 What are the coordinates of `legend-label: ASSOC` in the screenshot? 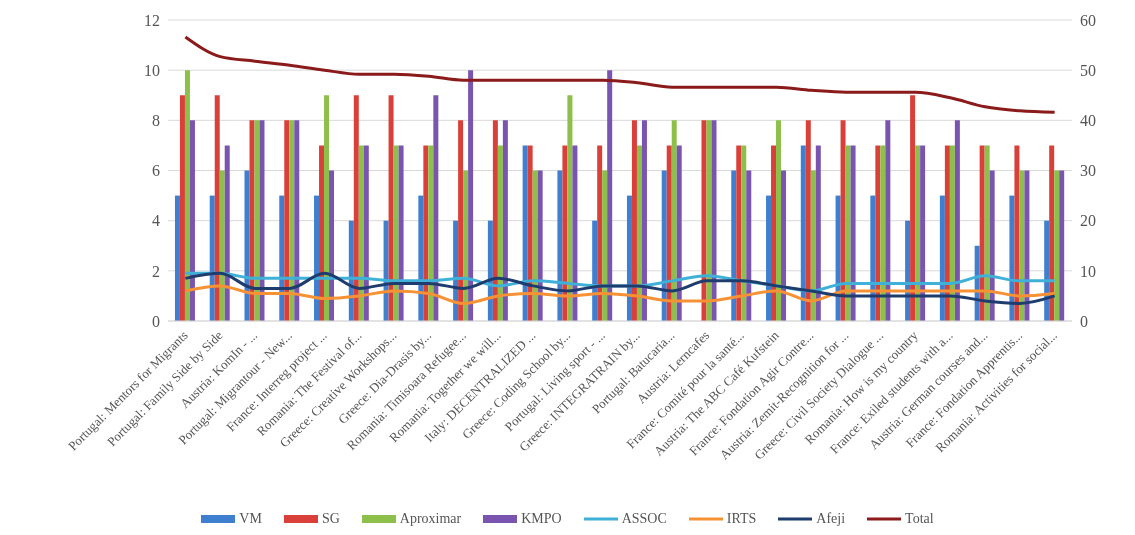 It's located at (644, 519).